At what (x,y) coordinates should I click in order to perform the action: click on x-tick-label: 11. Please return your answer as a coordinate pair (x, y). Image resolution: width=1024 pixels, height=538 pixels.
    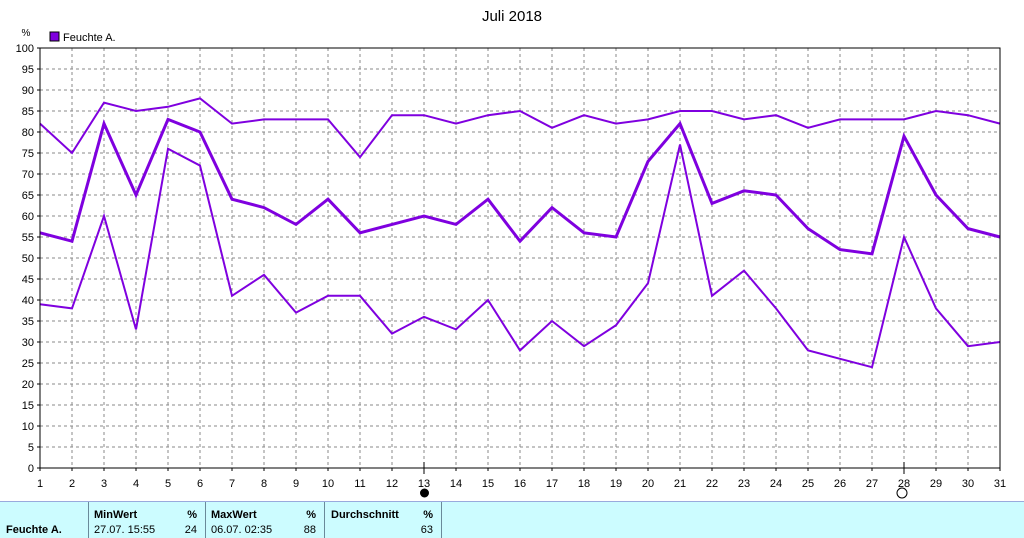
    Looking at the image, I should click on (359, 484).